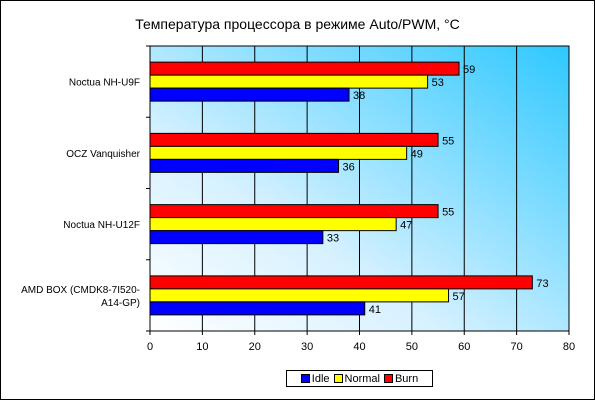  I want to click on data-label: 36, so click(349, 167).